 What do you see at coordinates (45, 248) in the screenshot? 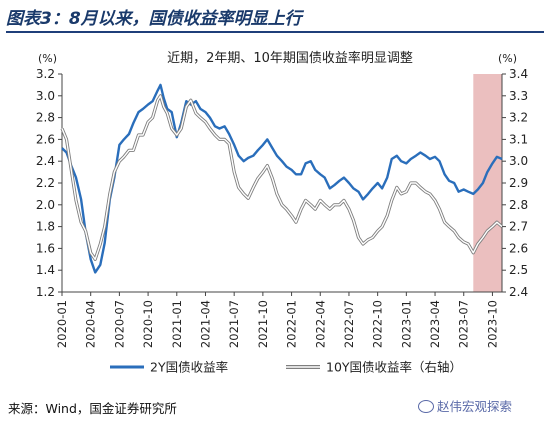
I see `y-left-tick-label: 1.6` at bounding box center [45, 248].